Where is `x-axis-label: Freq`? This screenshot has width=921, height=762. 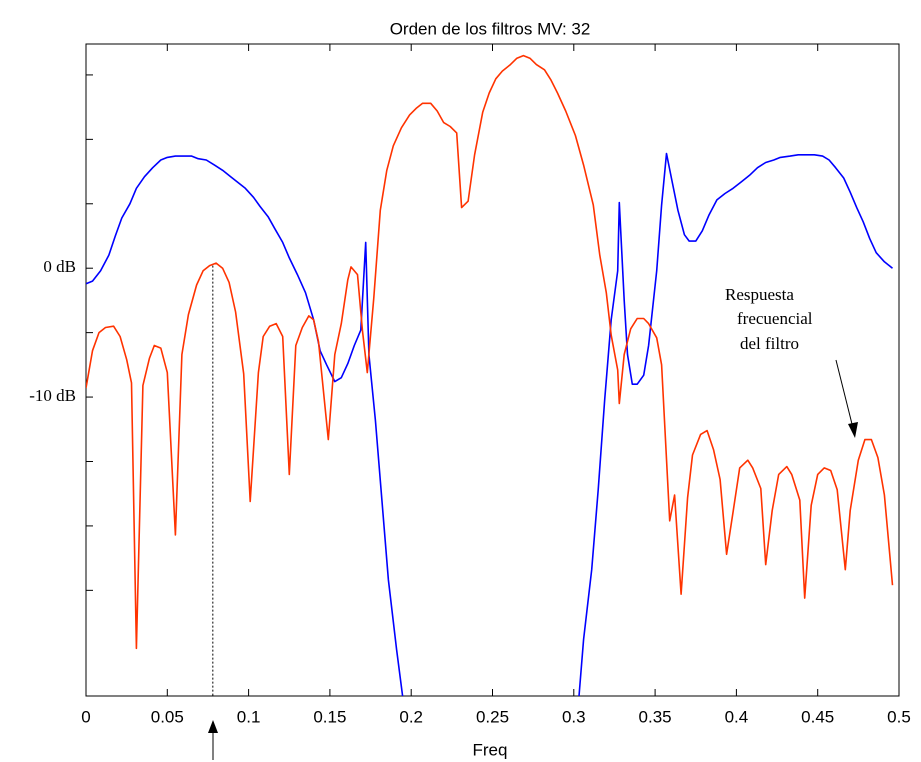 x-axis-label: Freq is located at coordinates (490, 749).